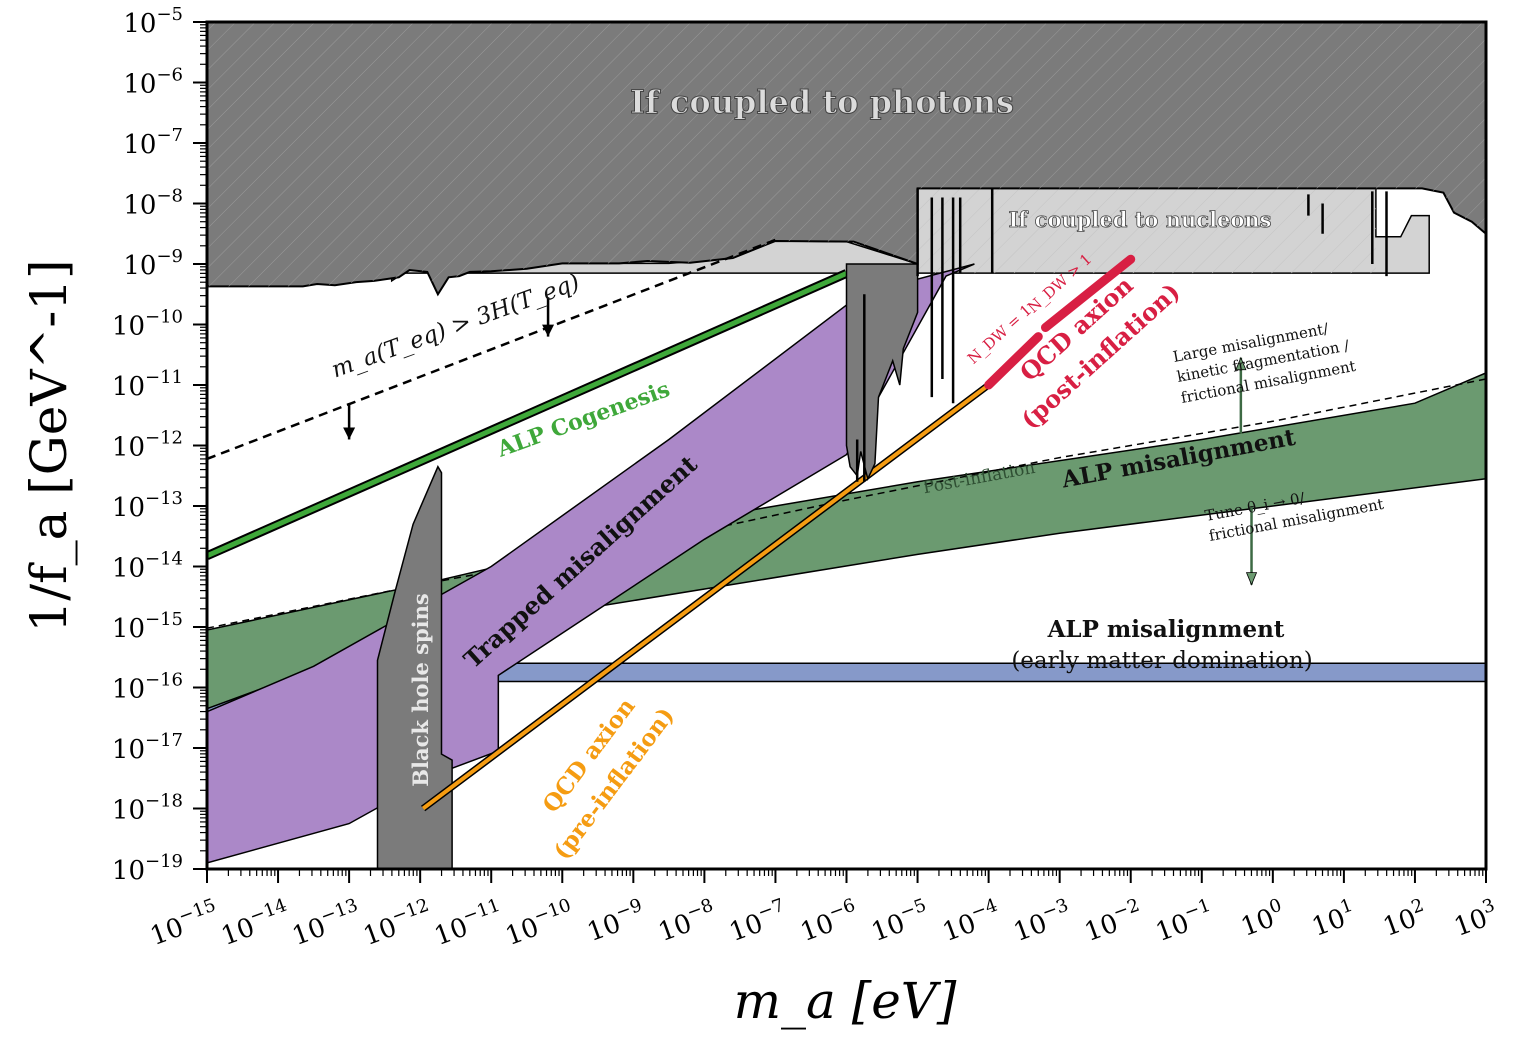 This screenshot has width=1524, height=1045. What do you see at coordinates (153, 142) in the screenshot?
I see `y-tick-label: 10⁻⁷` at bounding box center [153, 142].